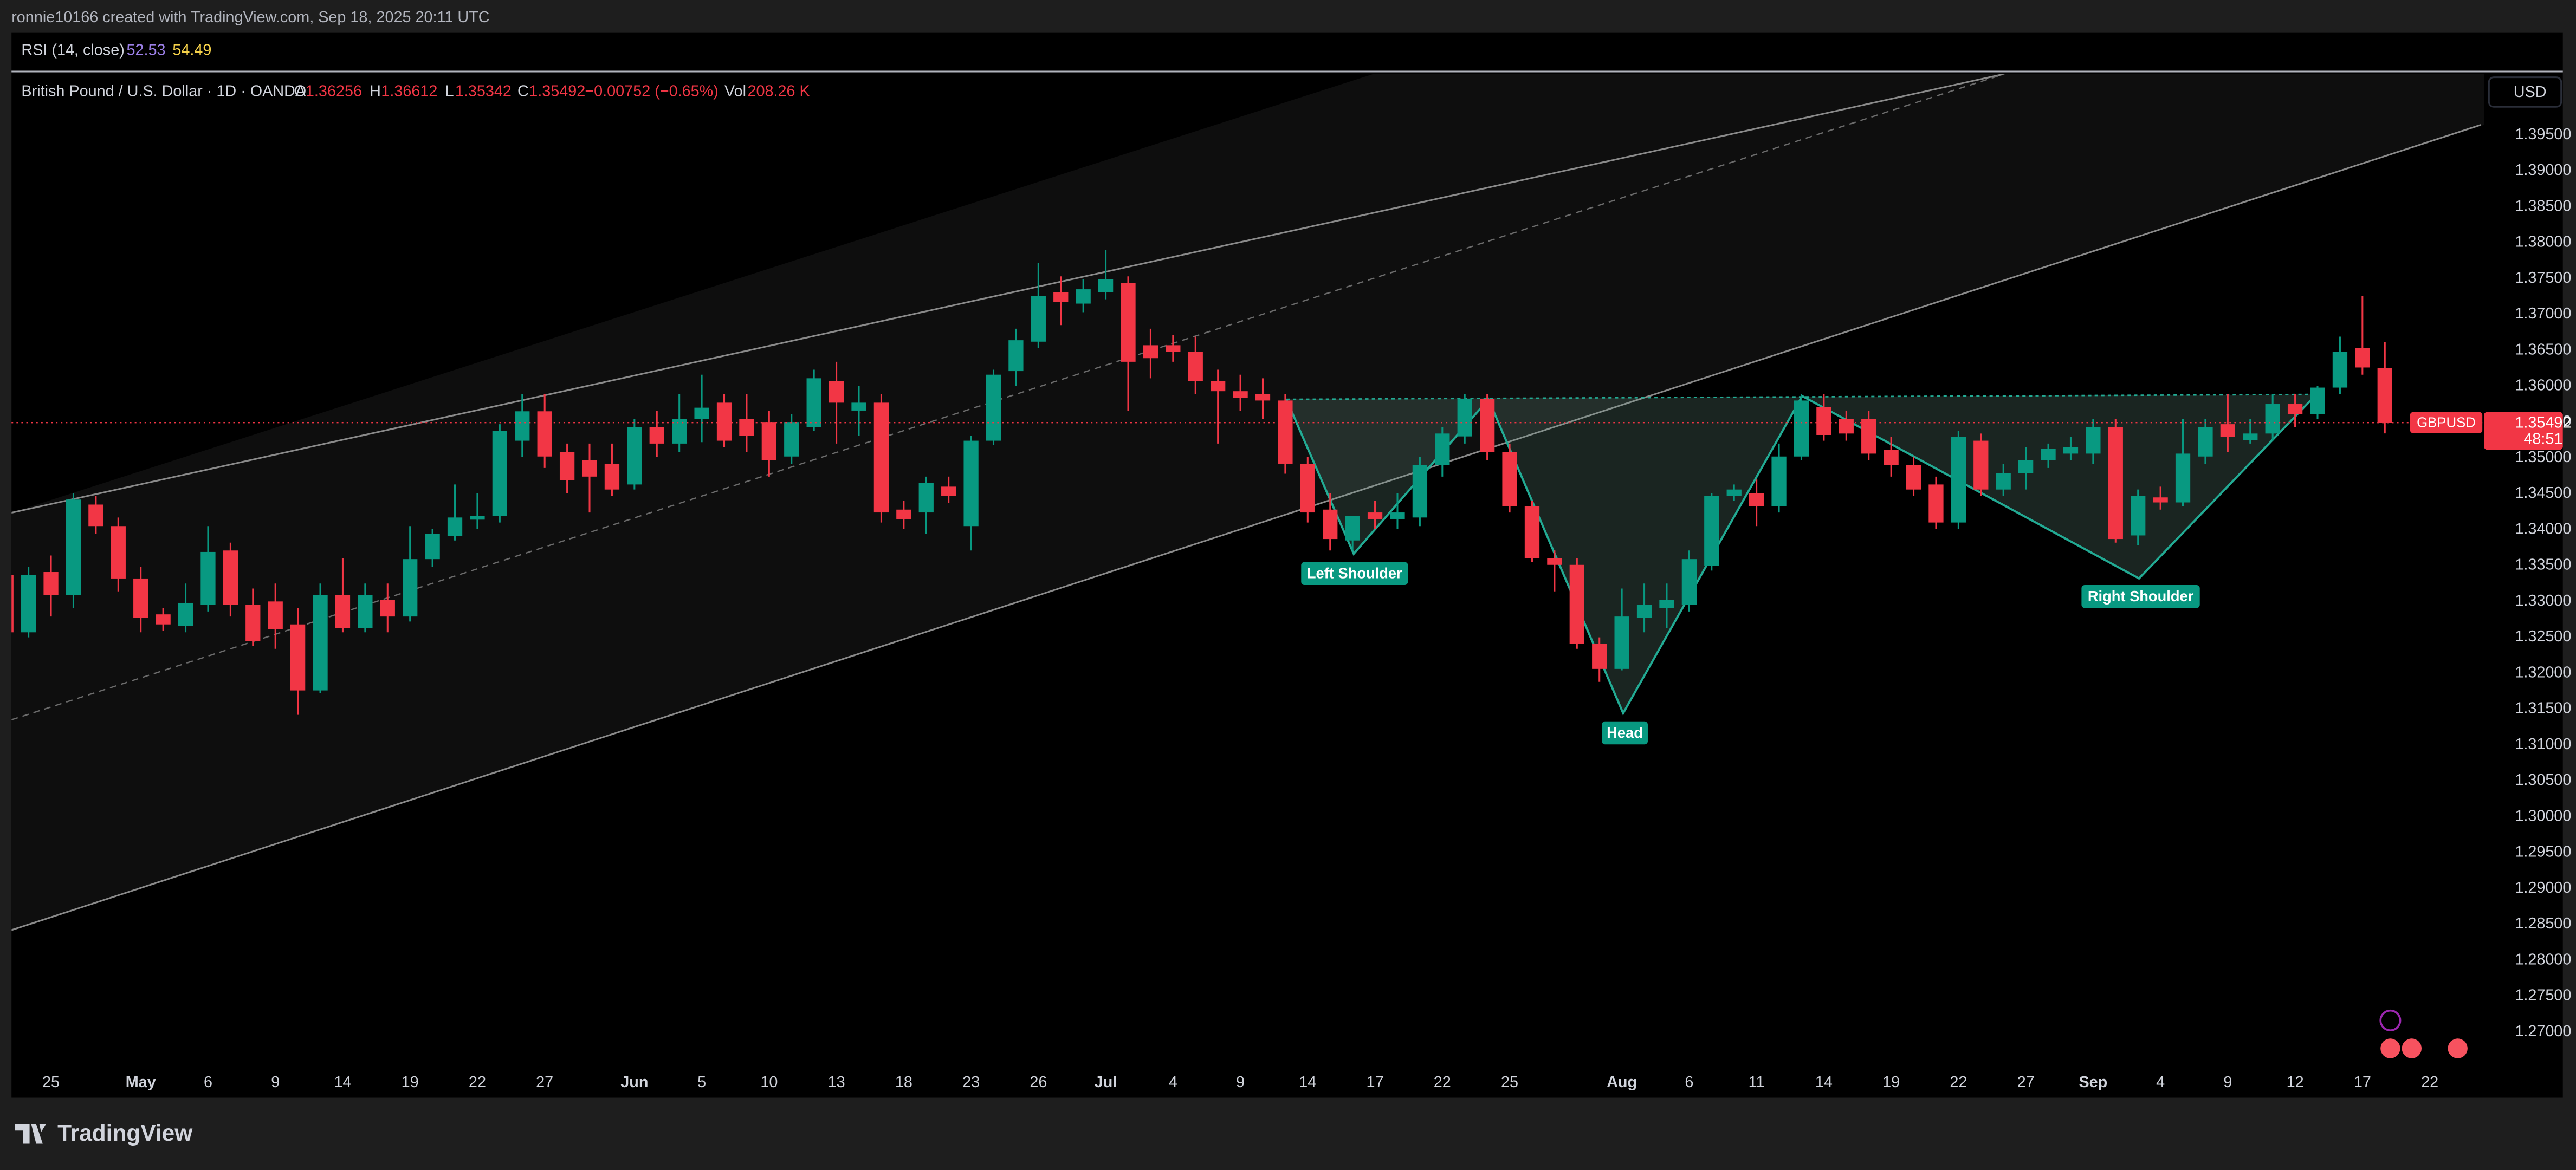 The width and height of the screenshot is (2576, 1170). What do you see at coordinates (2543, 493) in the screenshot?
I see `y-tick-label: 1.34500` at bounding box center [2543, 493].